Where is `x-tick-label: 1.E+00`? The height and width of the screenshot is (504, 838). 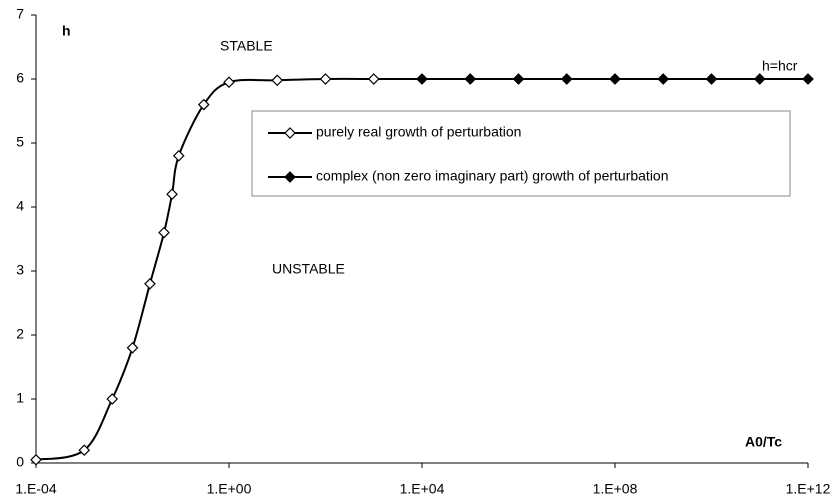
x-tick-label: 1.E+00 is located at coordinates (229, 489).